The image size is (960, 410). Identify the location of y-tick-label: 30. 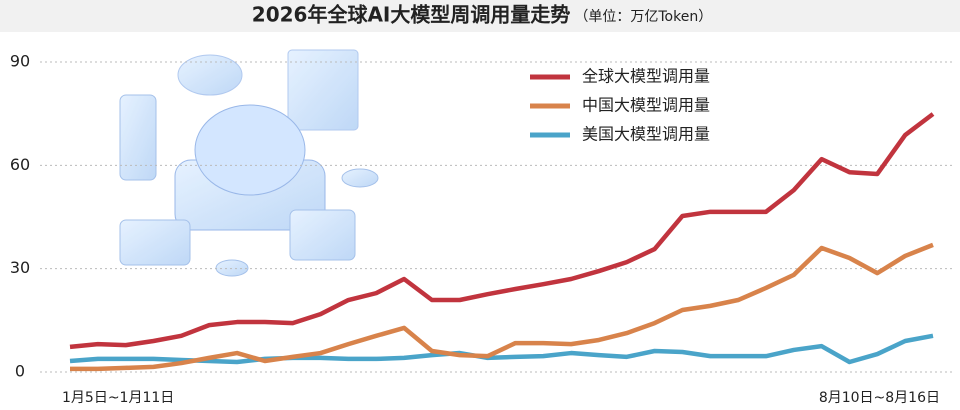
(20, 267).